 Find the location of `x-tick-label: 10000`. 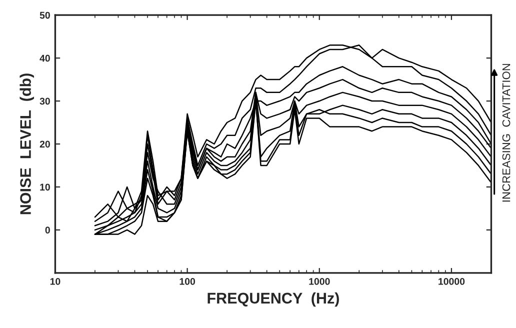

x-tick-label: 10000 is located at coordinates (451, 281).